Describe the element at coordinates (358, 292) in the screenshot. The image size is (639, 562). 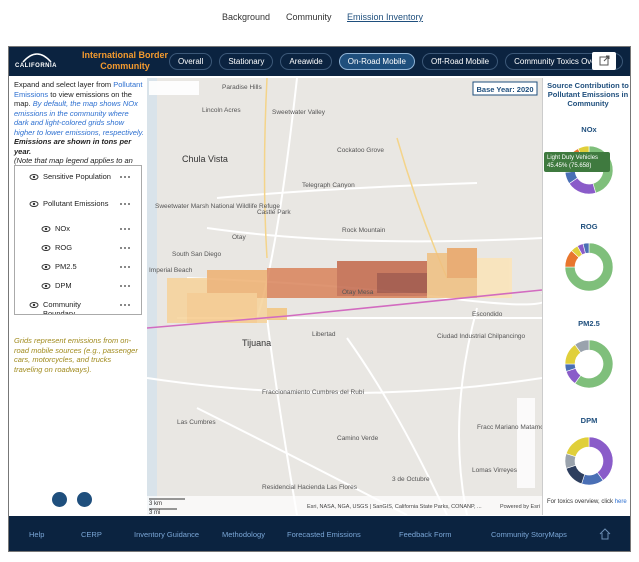
I see `map-label: Otay Mesa` at that location.